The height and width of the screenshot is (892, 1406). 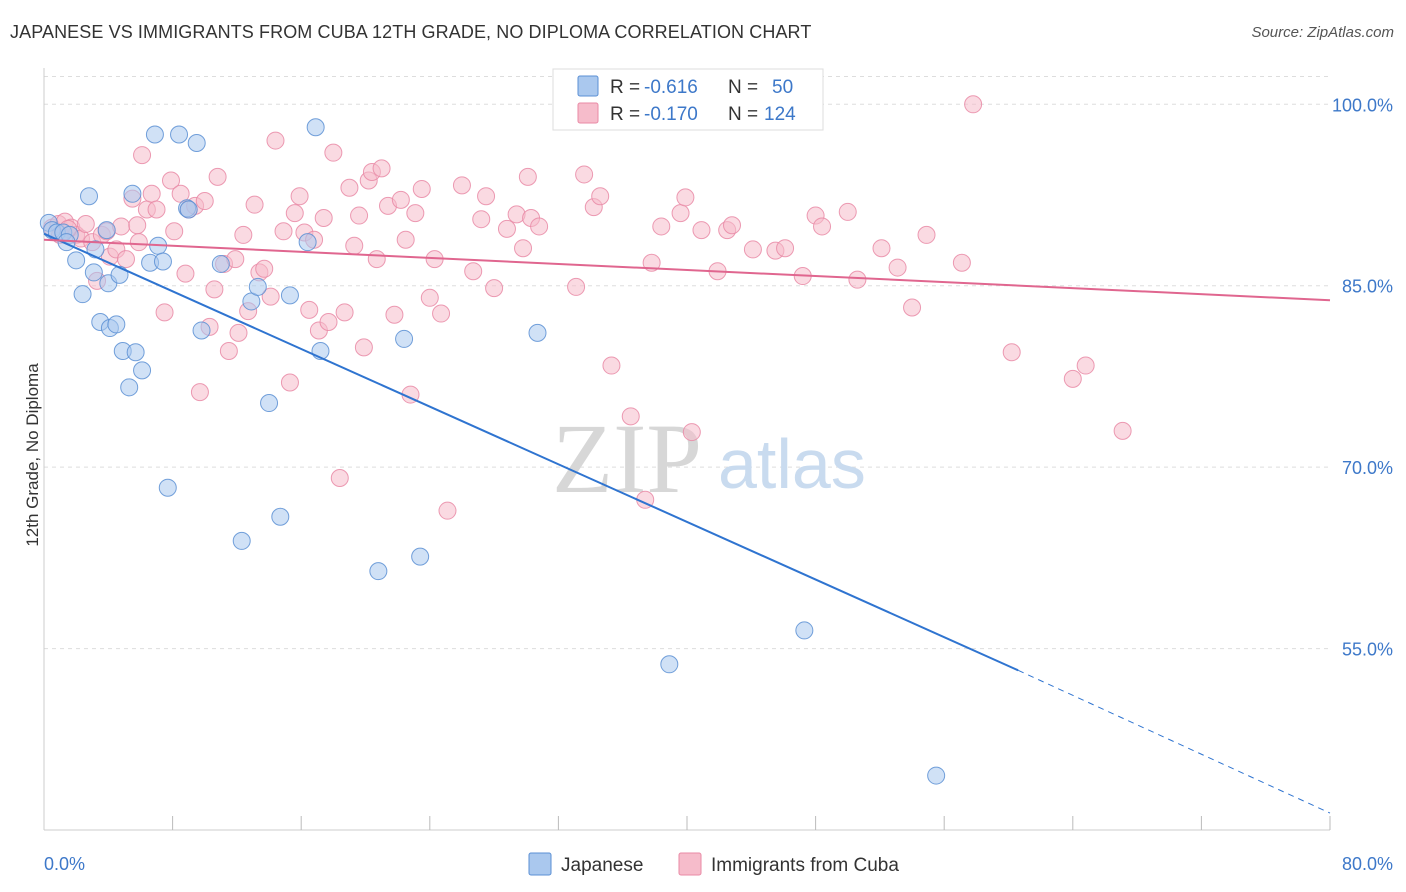 What do you see at coordinates (743, 87) in the screenshot?
I see `legend-n-label-japanese: N =` at bounding box center [743, 87].